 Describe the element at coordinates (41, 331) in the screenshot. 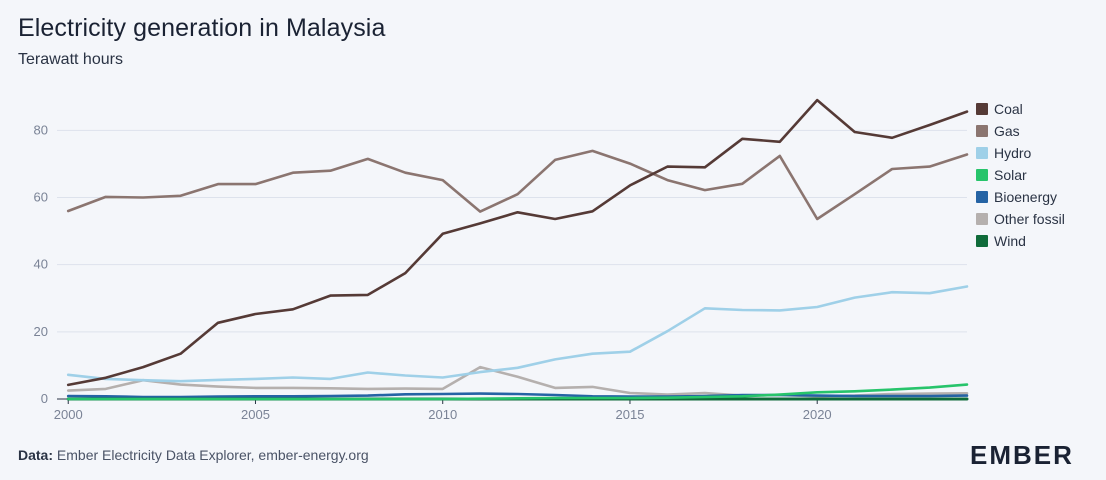

I see `y-tick-label: 20` at that location.